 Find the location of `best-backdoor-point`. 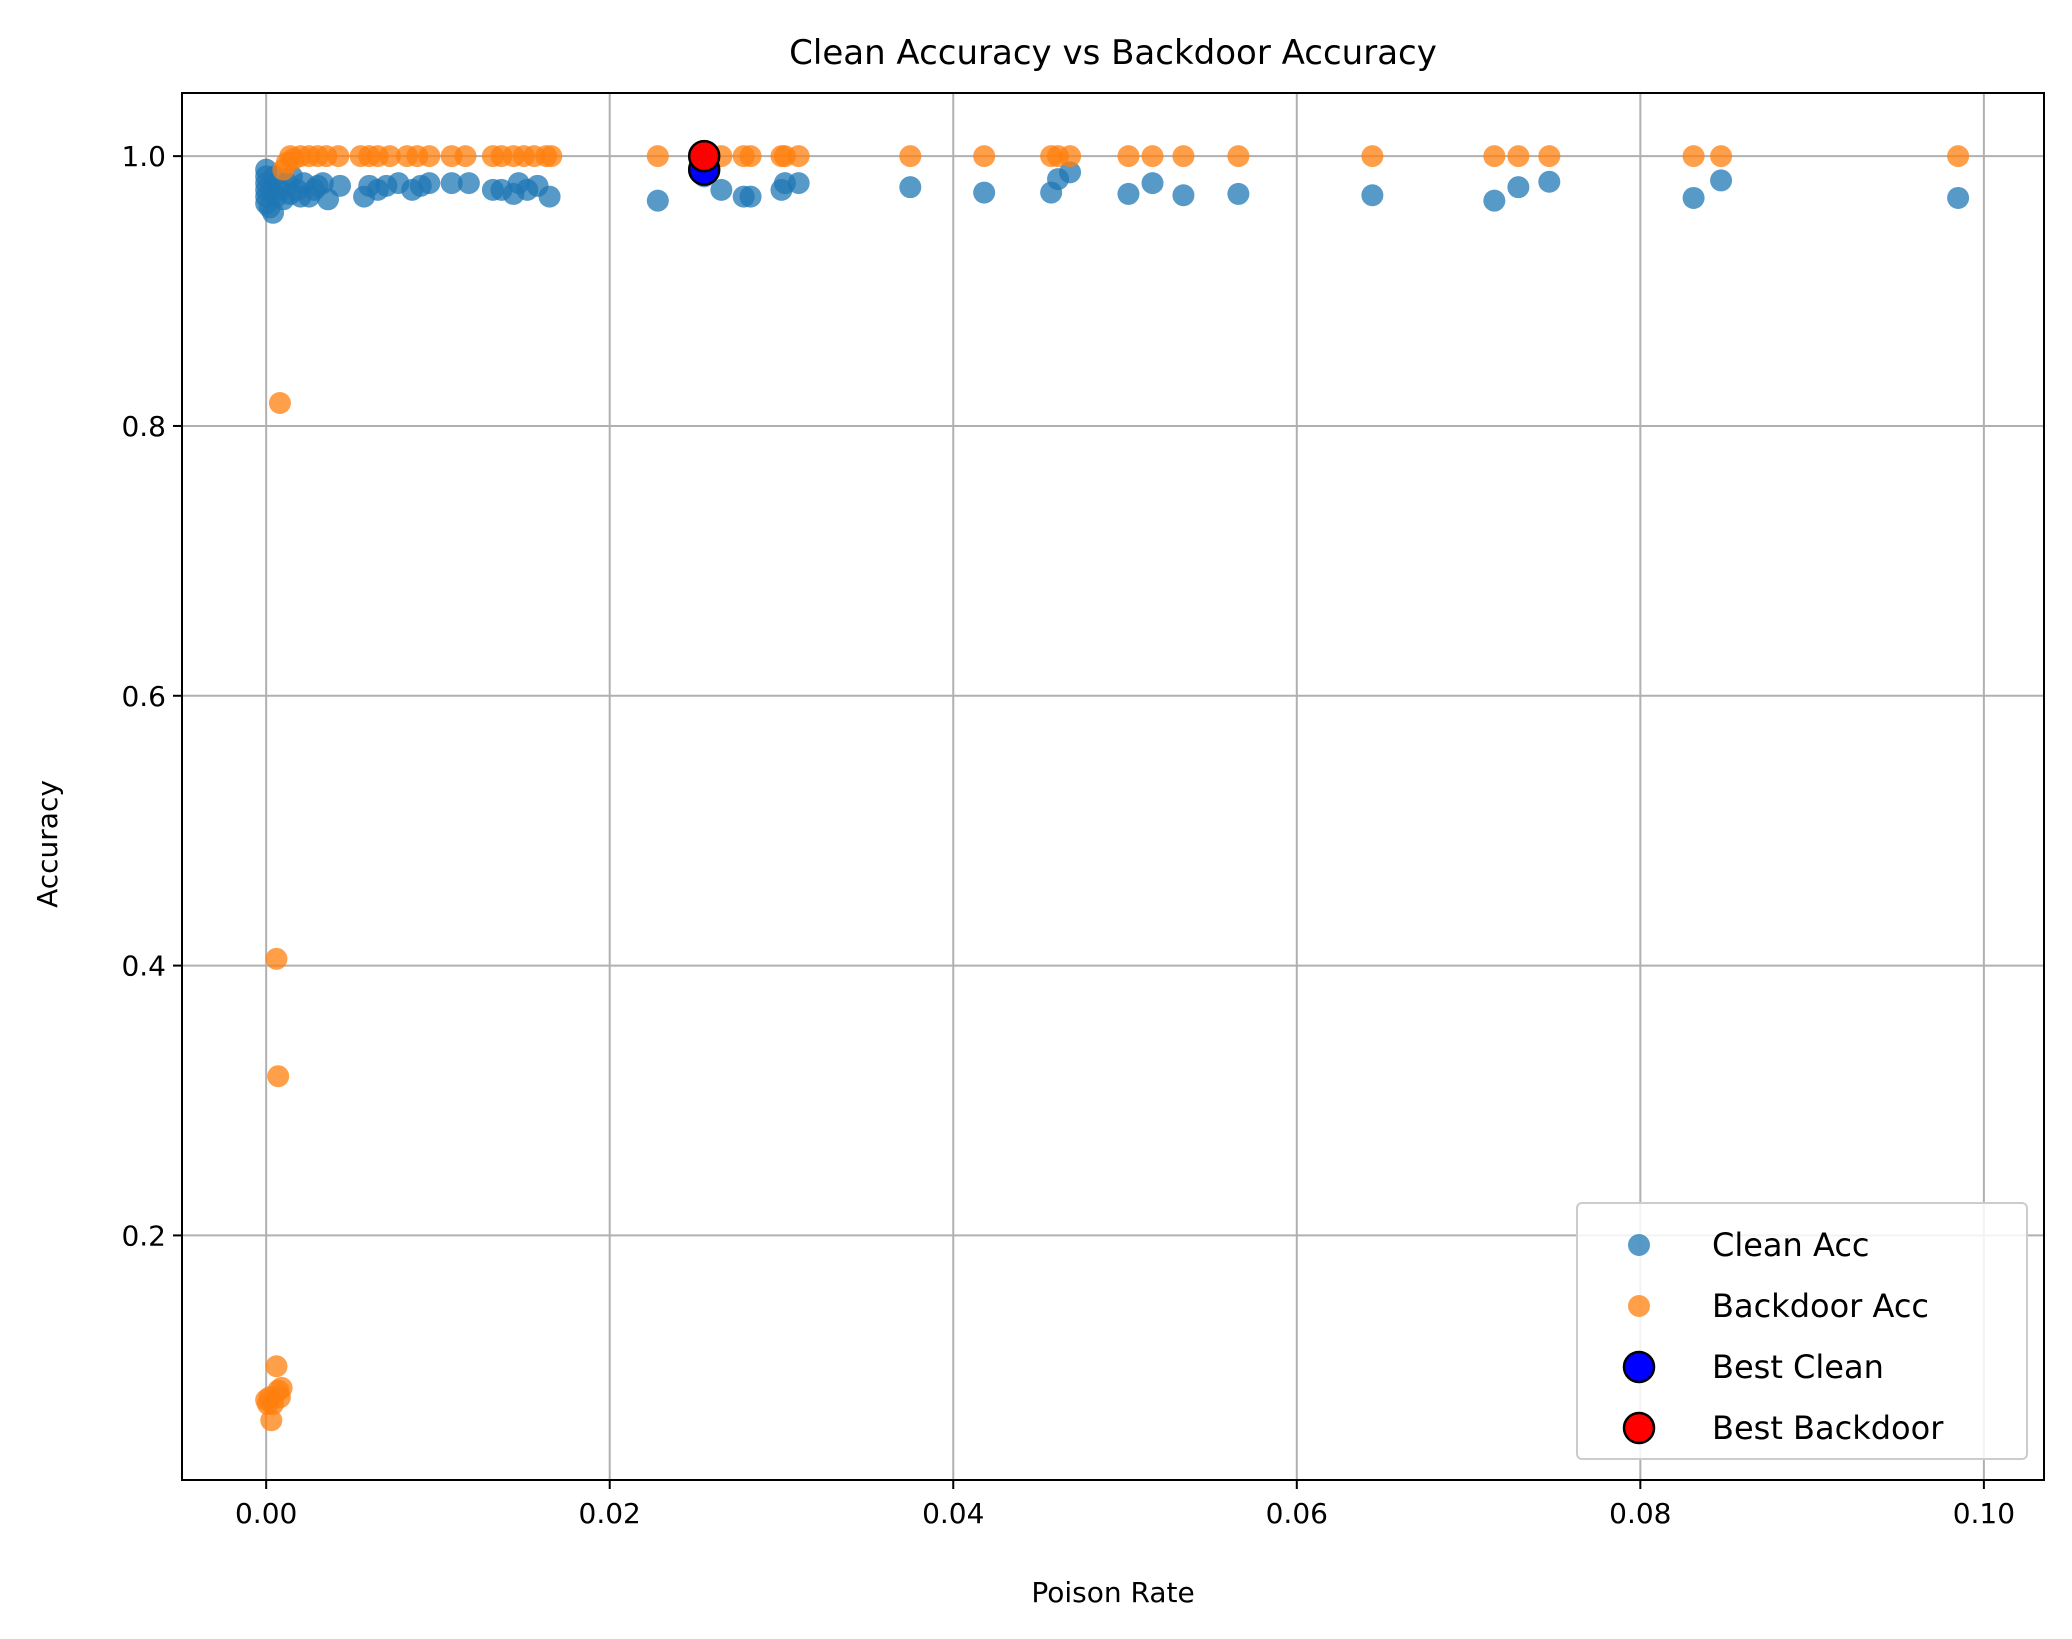

best-backdoor-point is located at coordinates (704, 156).